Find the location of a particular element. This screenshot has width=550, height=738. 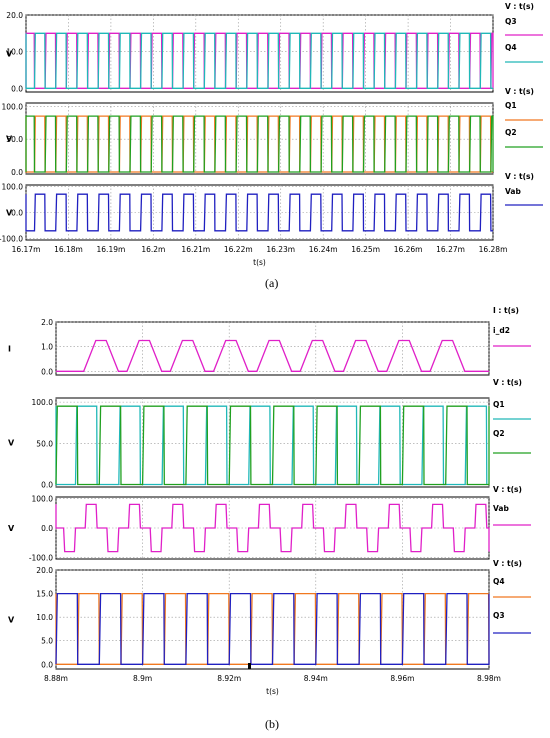

caption-a: (a) is located at coordinates (272, 283).